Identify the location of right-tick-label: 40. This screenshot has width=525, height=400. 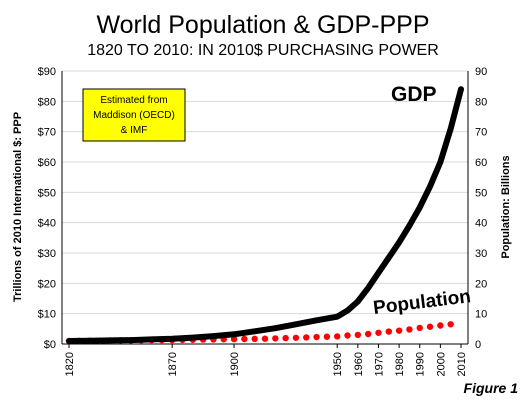
(481, 224).